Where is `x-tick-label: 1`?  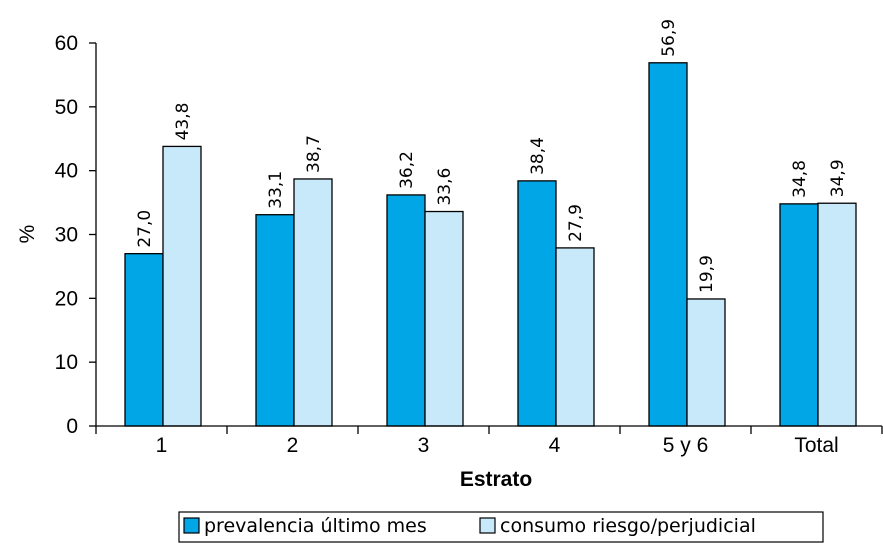
x-tick-label: 1 is located at coordinates (162, 445).